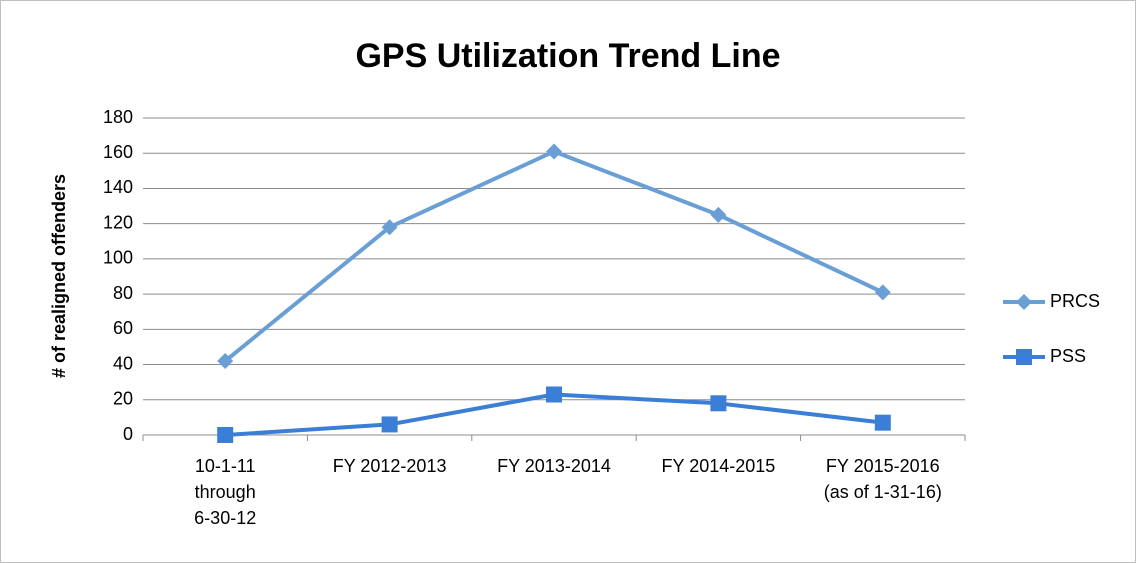  I want to click on y-tick-label: 120, so click(118, 222).